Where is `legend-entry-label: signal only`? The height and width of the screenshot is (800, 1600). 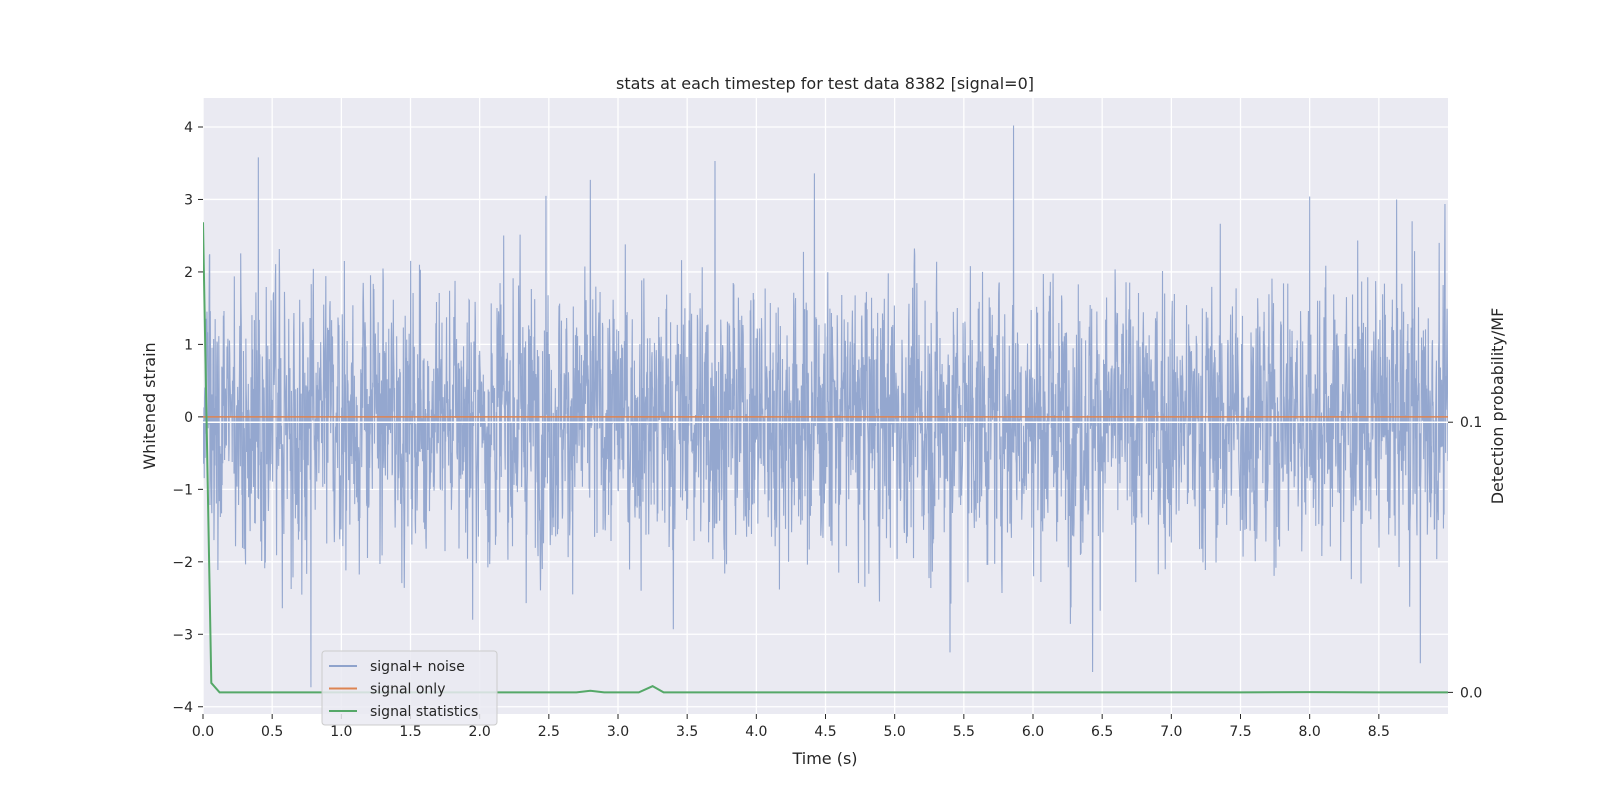 legend-entry-label: signal only is located at coordinates (407, 690).